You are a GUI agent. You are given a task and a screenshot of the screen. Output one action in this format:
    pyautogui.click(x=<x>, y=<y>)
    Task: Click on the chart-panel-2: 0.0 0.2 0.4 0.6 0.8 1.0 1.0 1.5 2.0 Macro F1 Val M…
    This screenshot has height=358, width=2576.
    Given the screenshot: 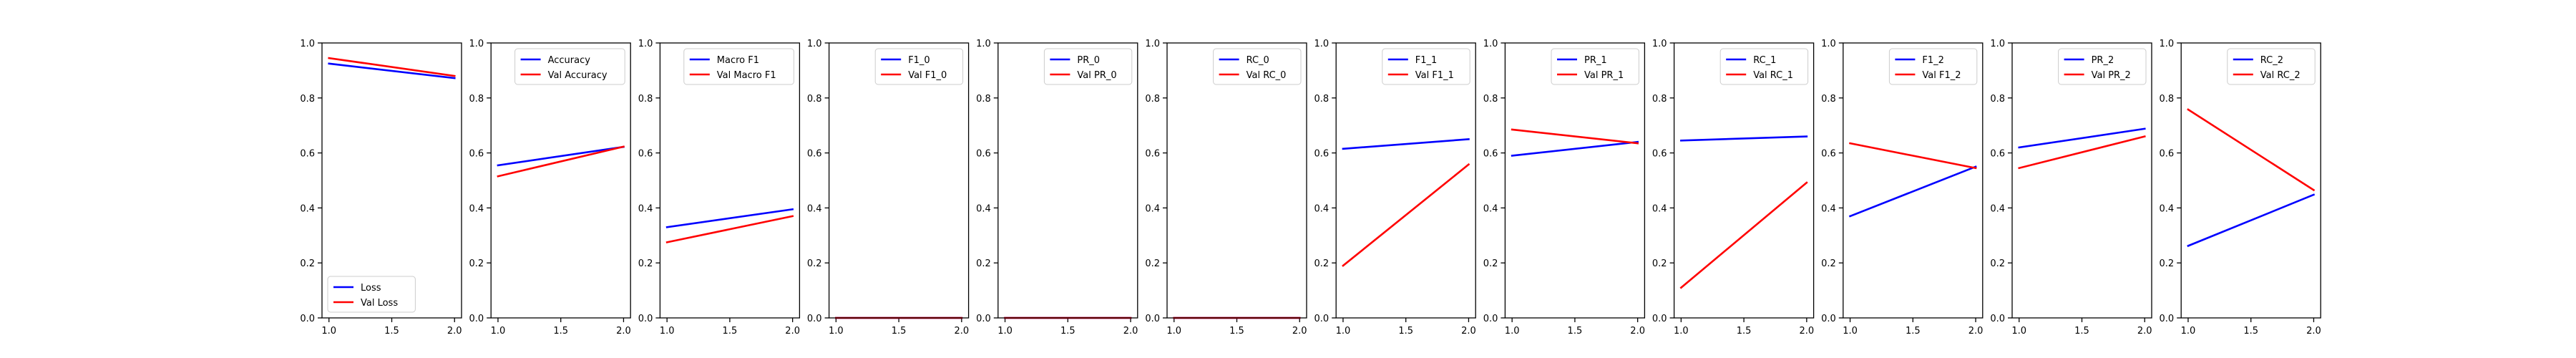 What is the action you would take?
    pyautogui.click(x=719, y=188)
    